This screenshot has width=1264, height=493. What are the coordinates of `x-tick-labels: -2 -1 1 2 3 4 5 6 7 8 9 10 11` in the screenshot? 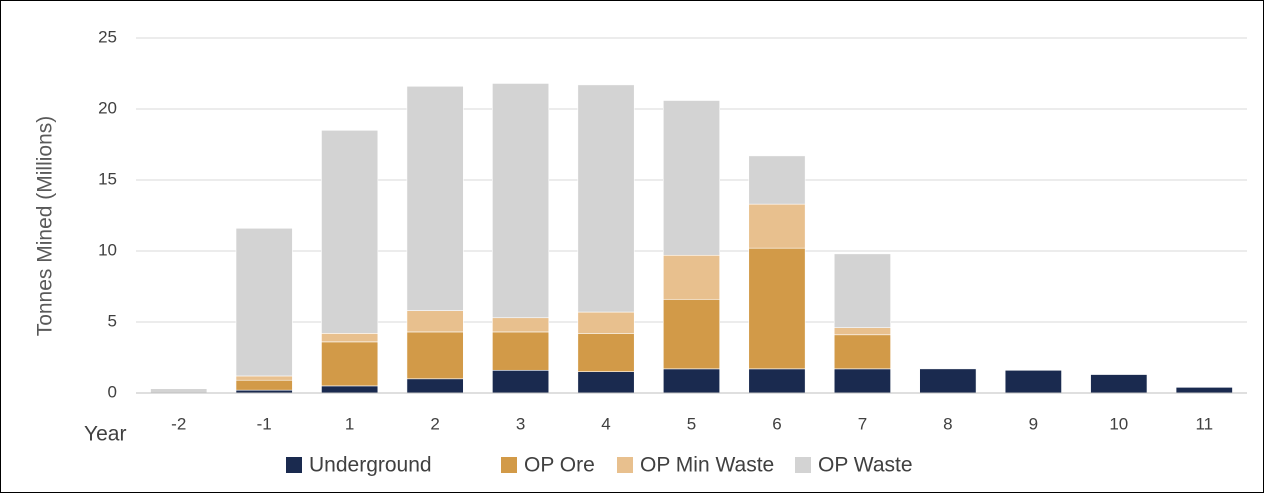 It's located at (692, 423).